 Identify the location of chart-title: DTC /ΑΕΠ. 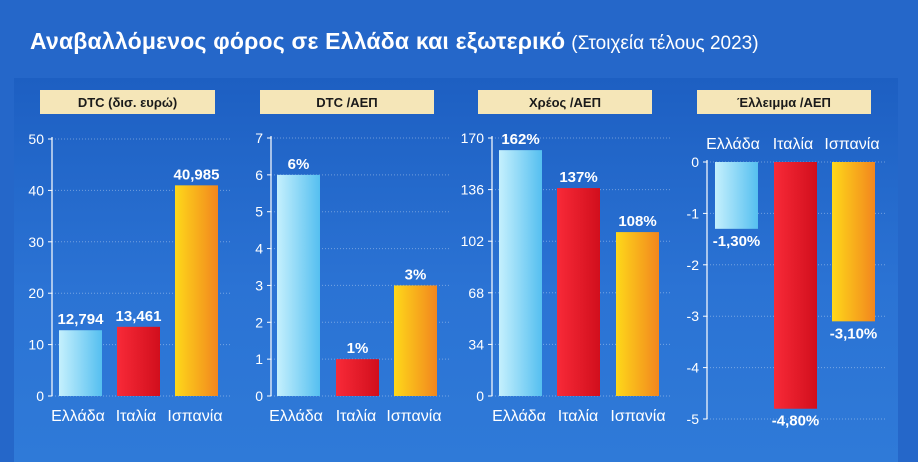
(346, 102).